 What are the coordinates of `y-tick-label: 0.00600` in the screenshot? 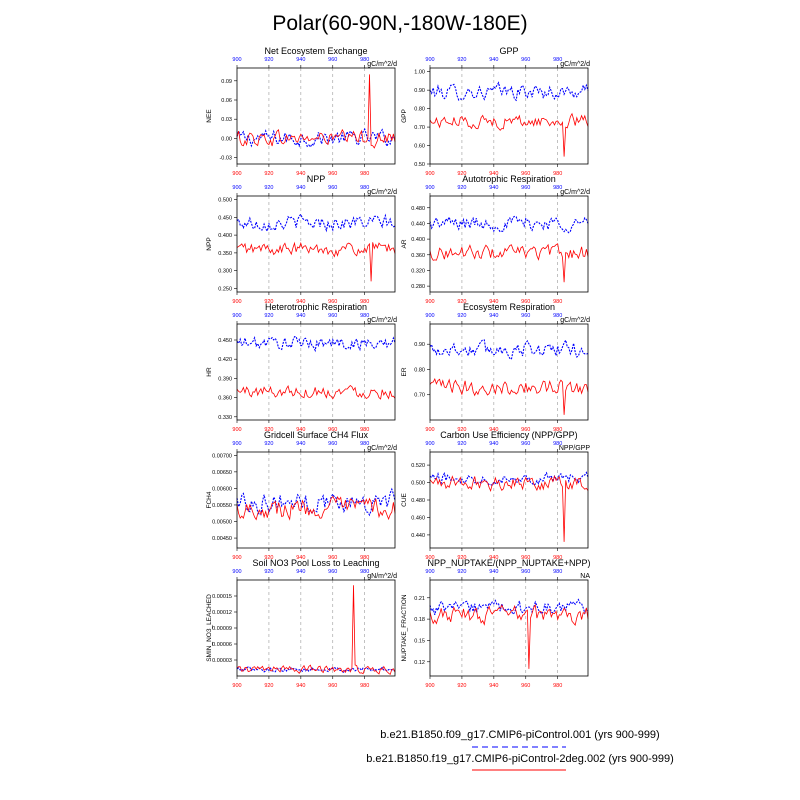 It's located at (222, 489).